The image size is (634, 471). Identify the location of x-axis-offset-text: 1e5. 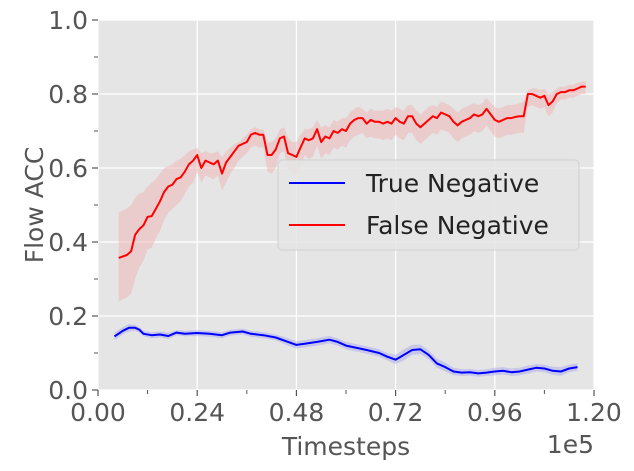
(570, 444).